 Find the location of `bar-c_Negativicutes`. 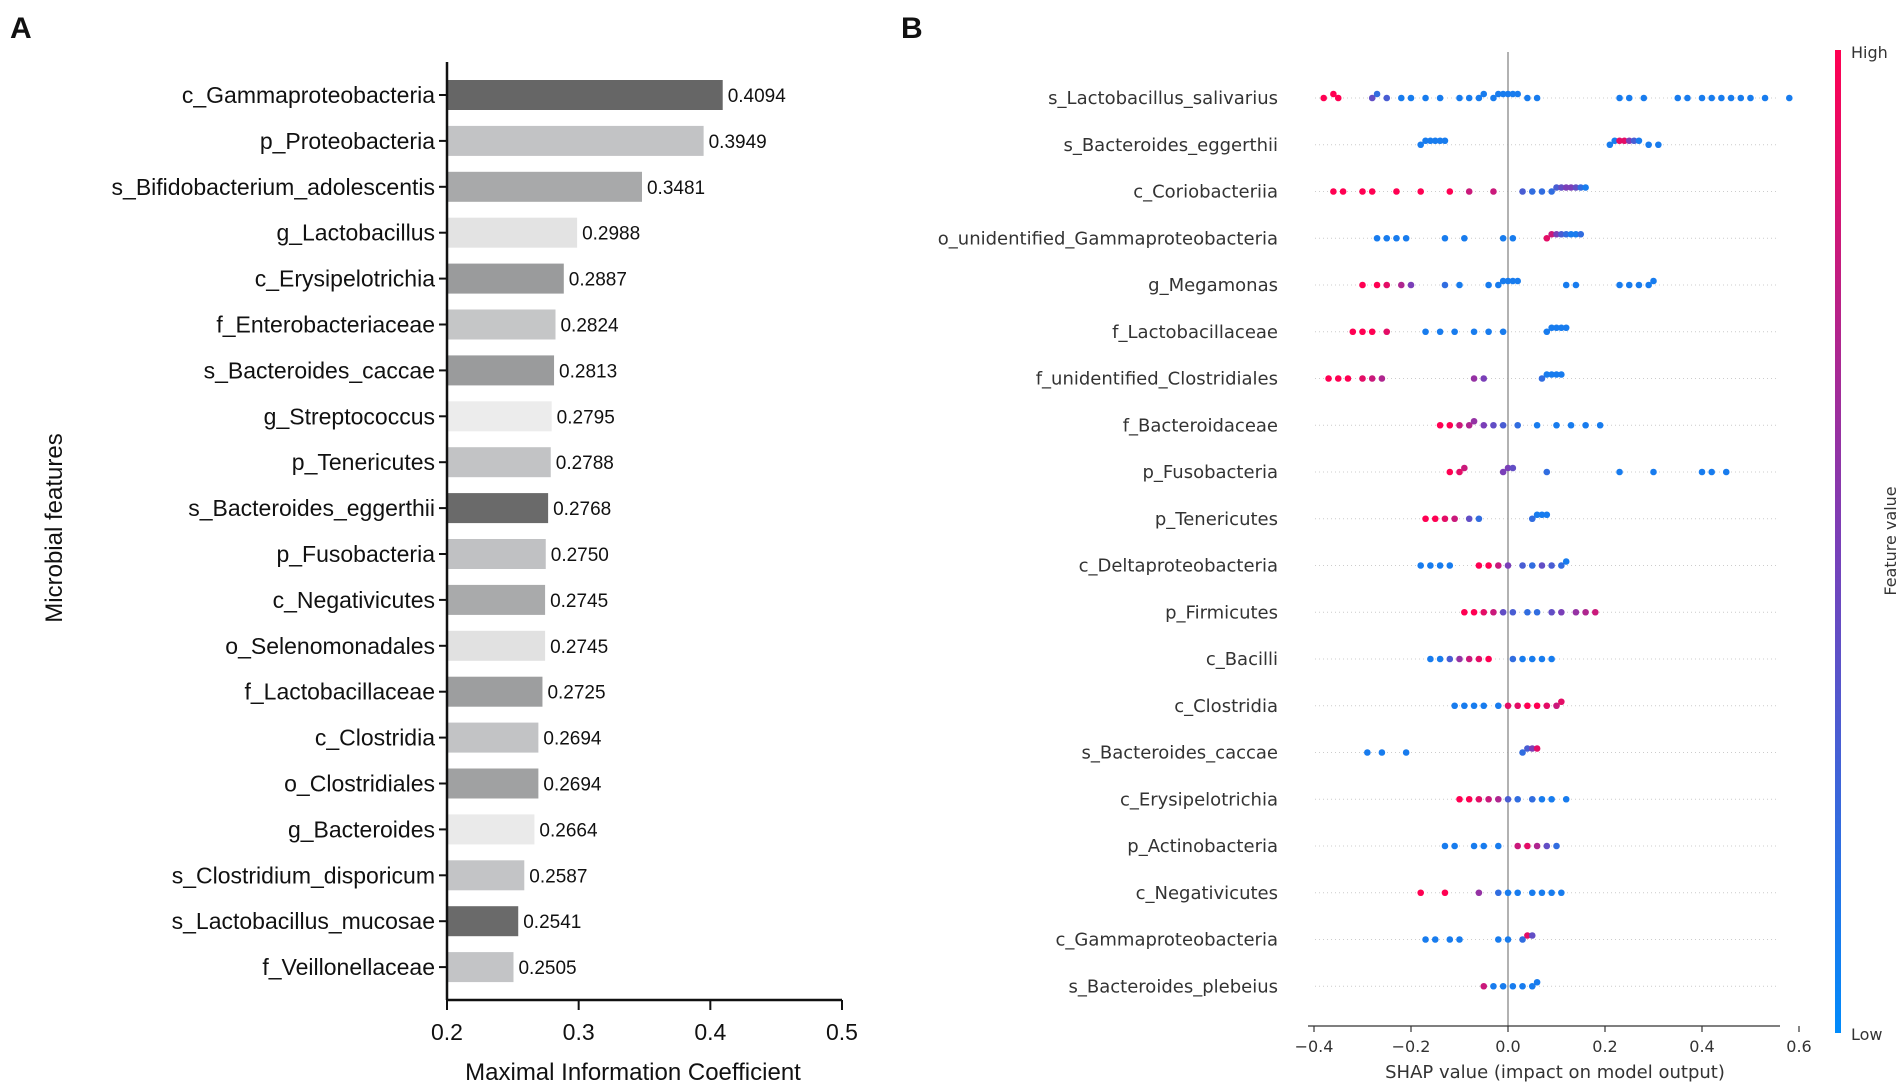

bar-c_Negativicutes is located at coordinates (496, 599).